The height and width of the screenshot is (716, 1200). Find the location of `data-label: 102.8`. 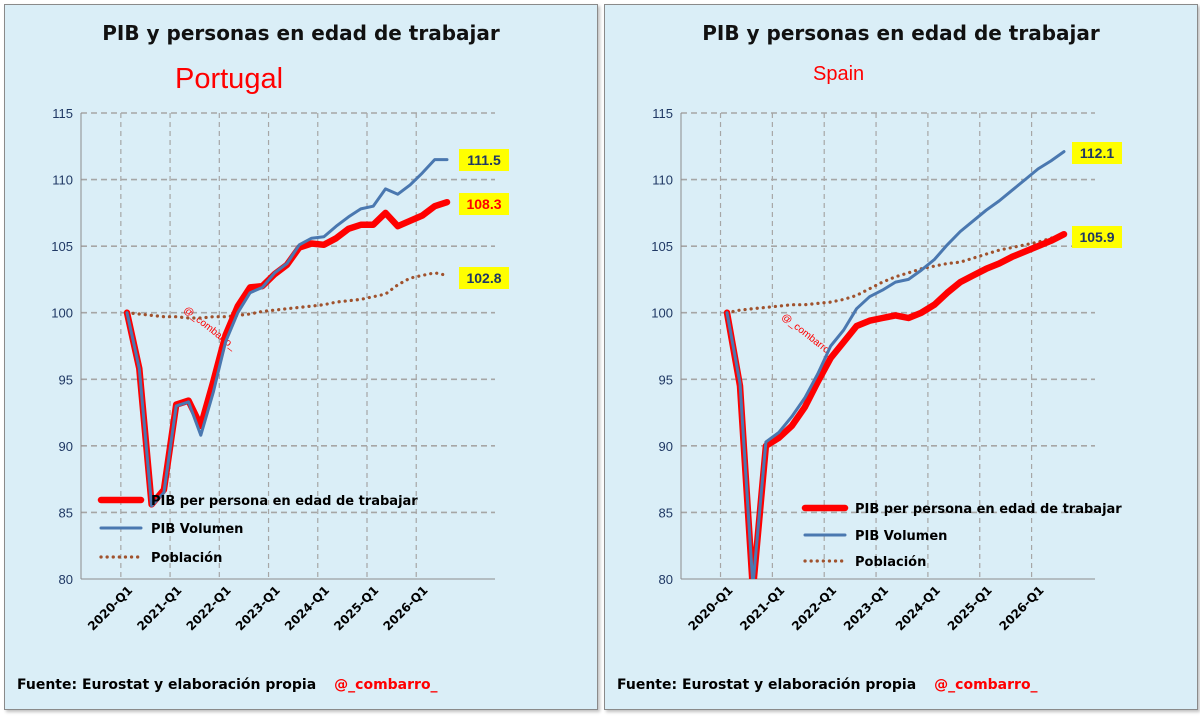

data-label: 102.8 is located at coordinates (483, 278).